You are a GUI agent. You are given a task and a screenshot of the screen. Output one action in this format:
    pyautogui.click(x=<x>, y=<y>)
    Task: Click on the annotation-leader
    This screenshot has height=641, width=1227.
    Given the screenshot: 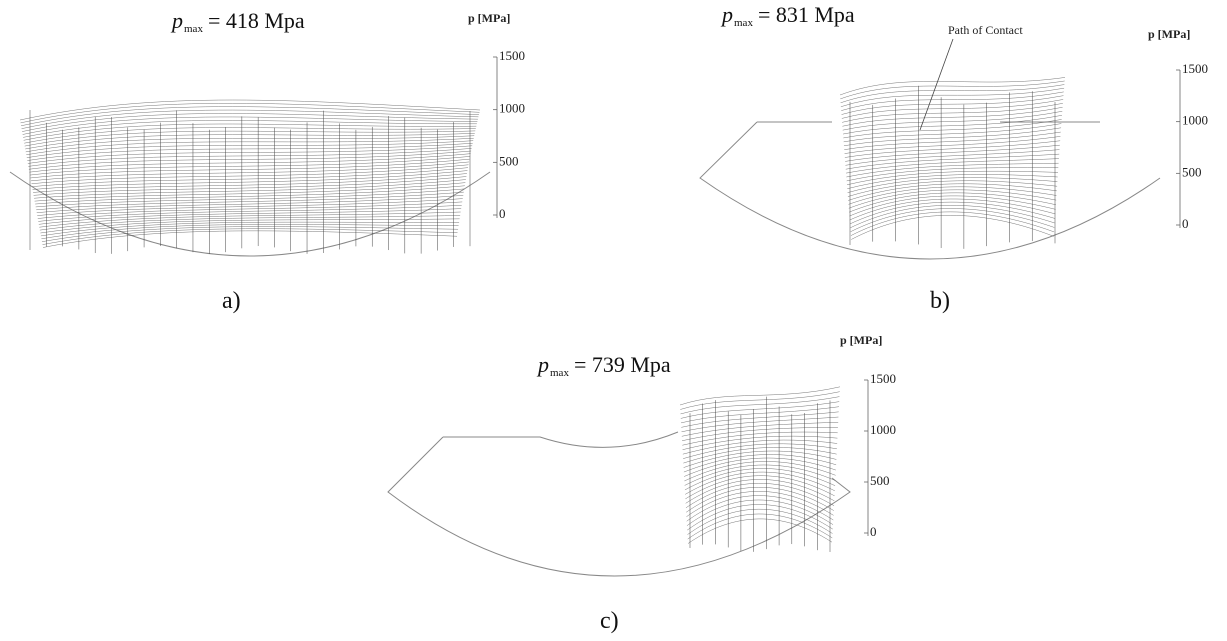 What is the action you would take?
    pyautogui.click(x=936, y=84)
    